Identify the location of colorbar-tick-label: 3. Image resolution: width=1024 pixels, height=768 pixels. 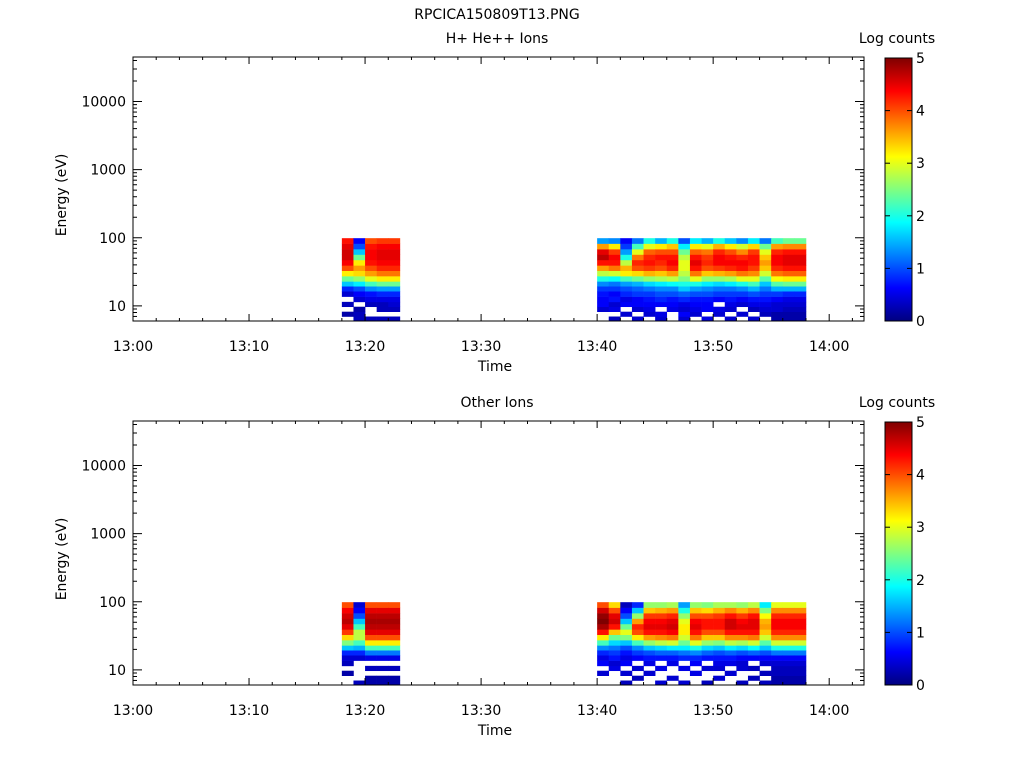
(920, 528).